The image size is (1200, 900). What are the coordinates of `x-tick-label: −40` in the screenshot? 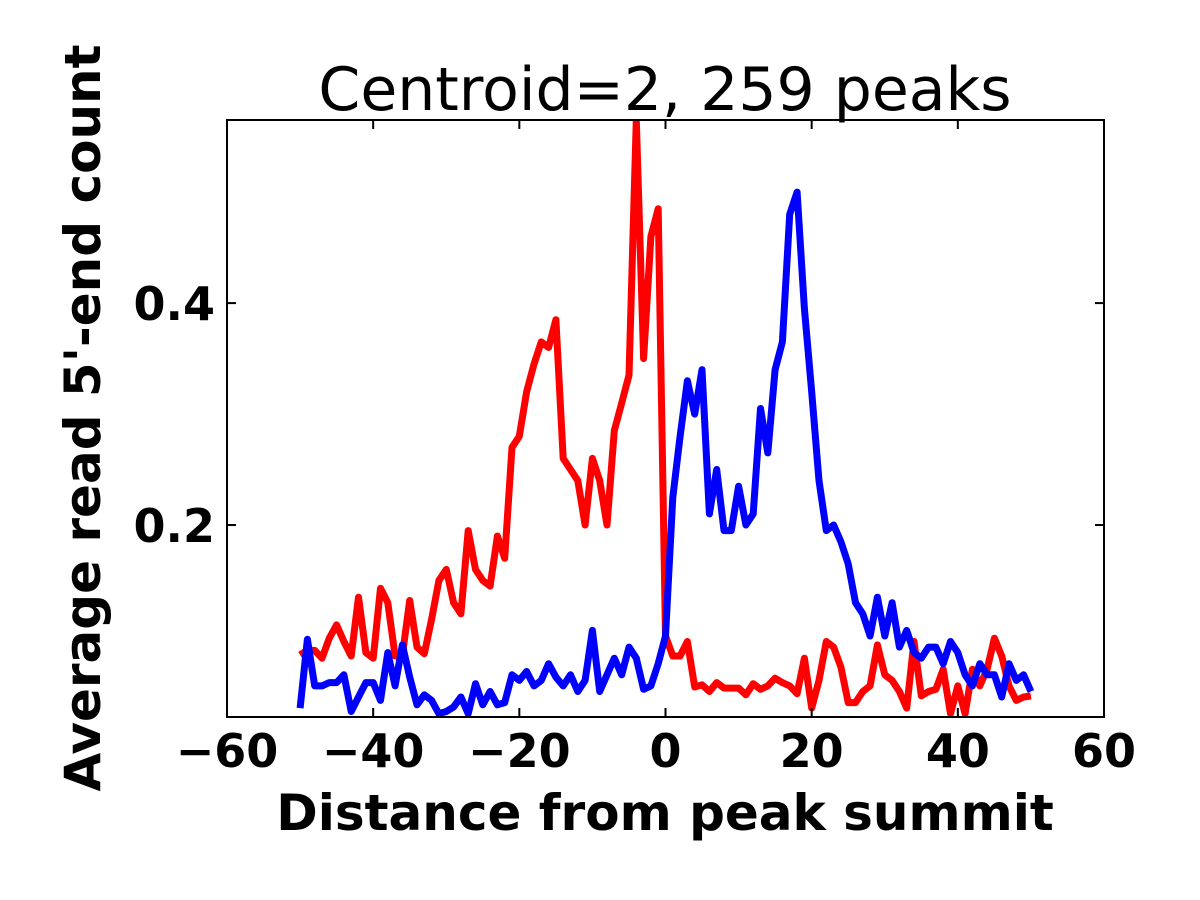 It's located at (373, 751).